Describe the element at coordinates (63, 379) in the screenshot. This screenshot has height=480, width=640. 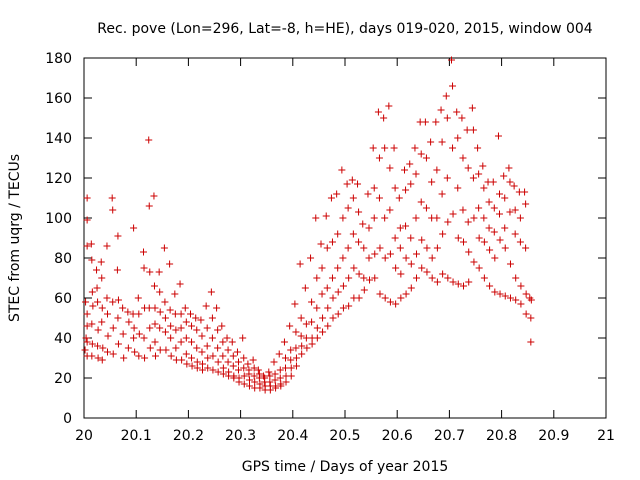
I see `y-tick-label: 20` at that location.